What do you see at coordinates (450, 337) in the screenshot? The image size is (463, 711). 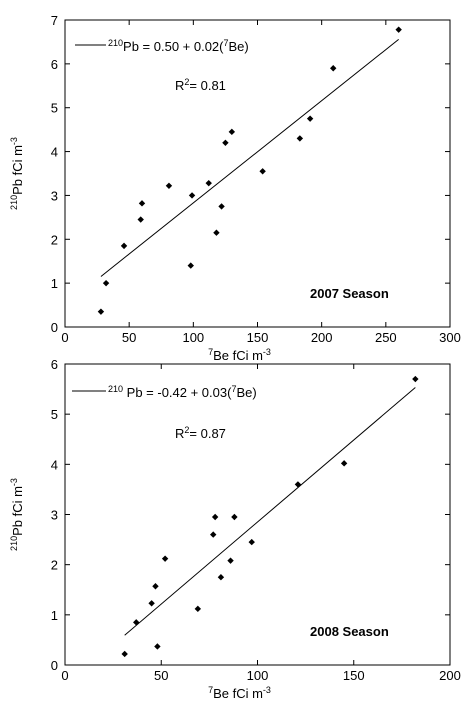 I see `x-tick-label: 300` at bounding box center [450, 337].